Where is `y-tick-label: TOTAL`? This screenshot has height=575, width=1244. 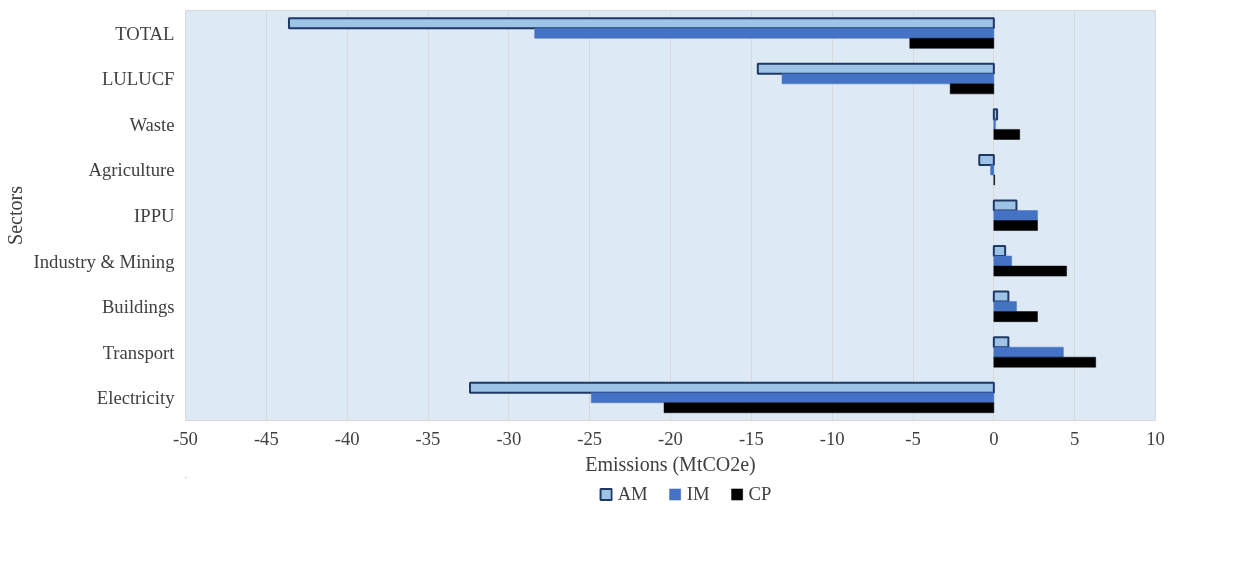 y-tick-label: TOTAL is located at coordinates (145, 33).